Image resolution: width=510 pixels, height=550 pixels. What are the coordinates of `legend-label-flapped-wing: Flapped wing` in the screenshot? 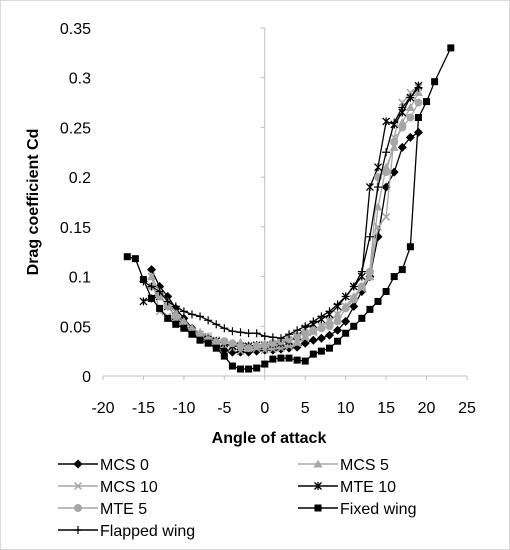 It's located at (147, 531).